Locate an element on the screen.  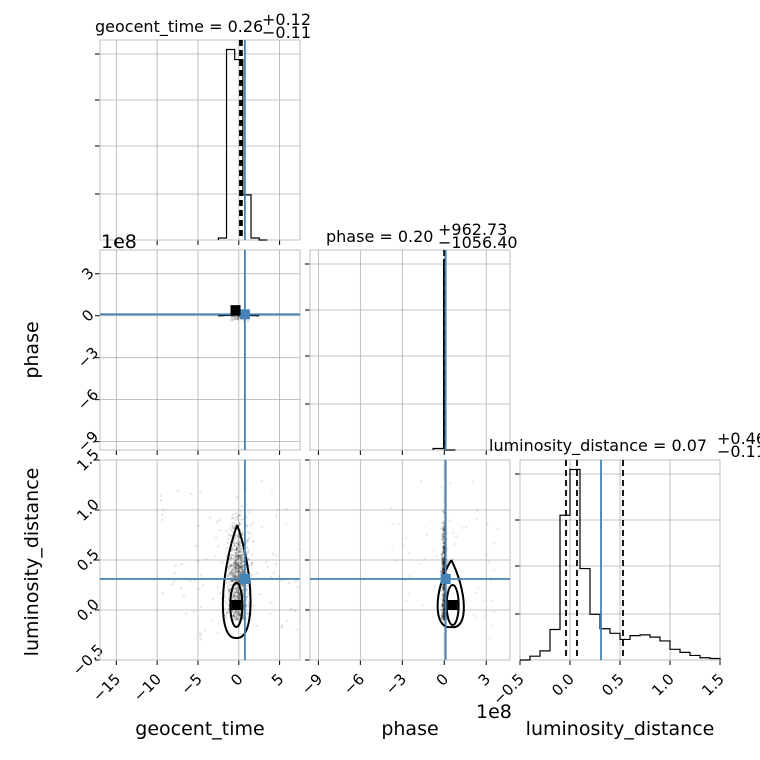
offset-label-phase-y: 1e8 is located at coordinates (119, 242).